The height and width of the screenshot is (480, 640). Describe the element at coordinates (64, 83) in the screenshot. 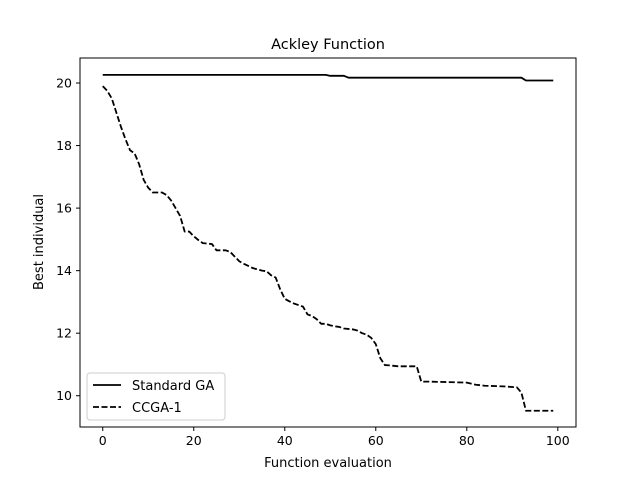

I see `y-tick-label: 20` at that location.